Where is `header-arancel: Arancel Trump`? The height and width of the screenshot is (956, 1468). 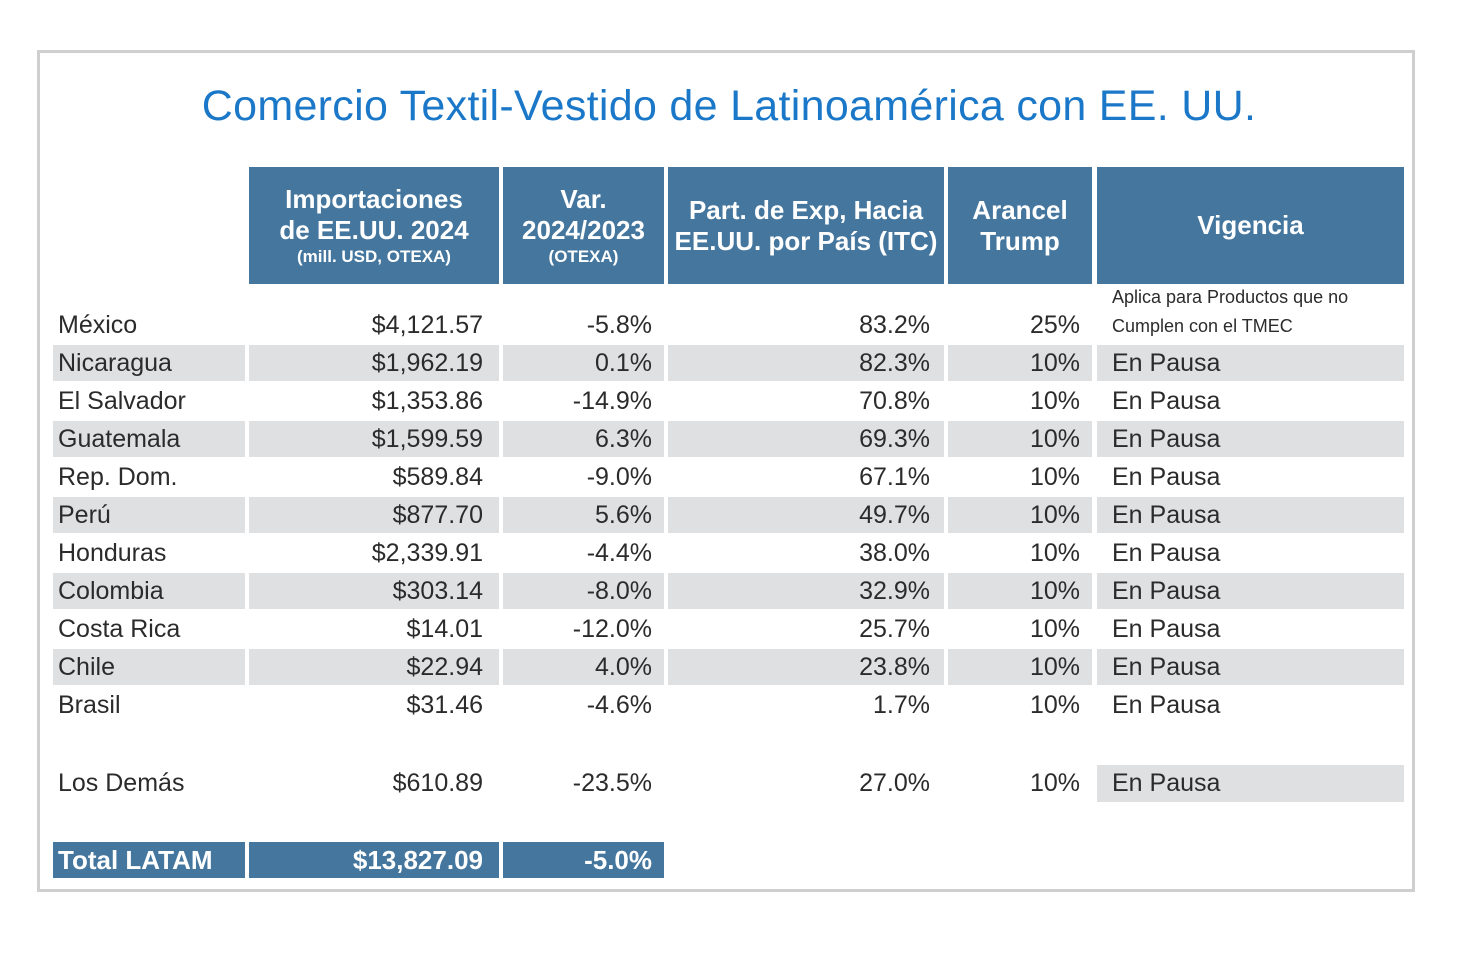
header-arancel: Arancel Trump is located at coordinates (1020, 225).